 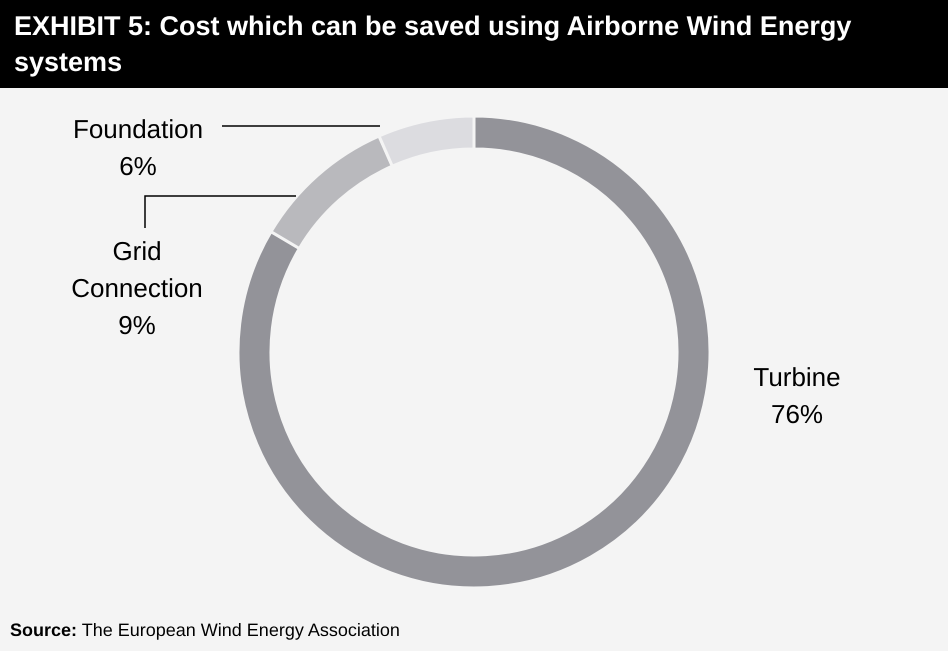 I want to click on chart-title: EXHIBIT 5: Cost which can be saved using Airborne Wind Energy systems, so click(x=474, y=44).